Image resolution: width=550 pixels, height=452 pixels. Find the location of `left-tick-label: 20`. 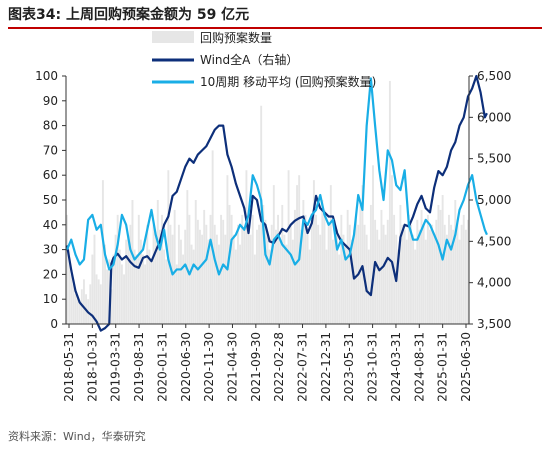

left-tick-label: 20 is located at coordinates (50, 274).